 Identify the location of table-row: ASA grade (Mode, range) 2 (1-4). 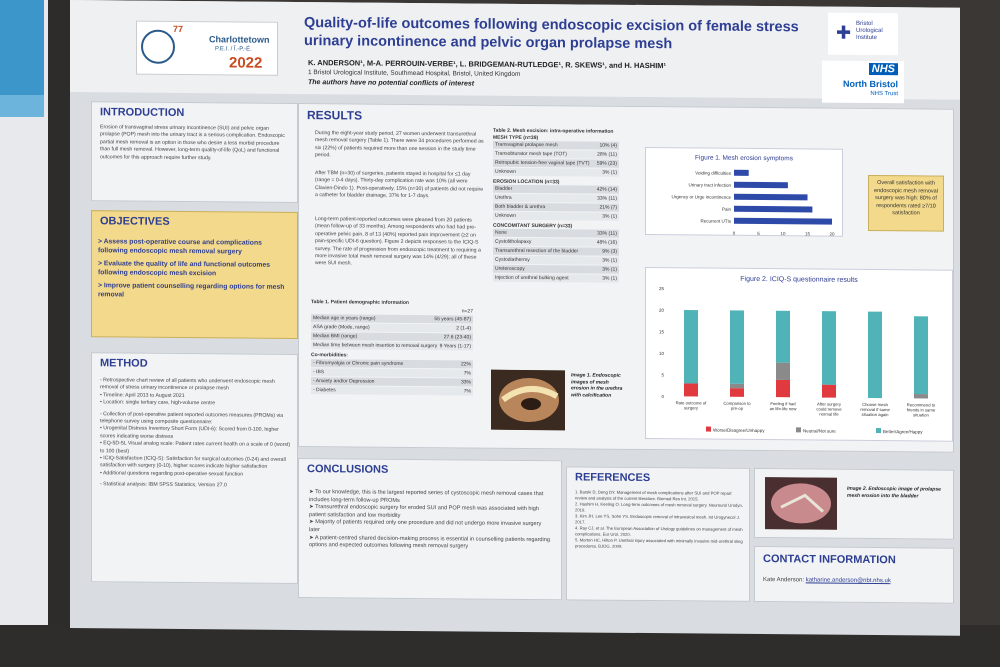
(392, 328).